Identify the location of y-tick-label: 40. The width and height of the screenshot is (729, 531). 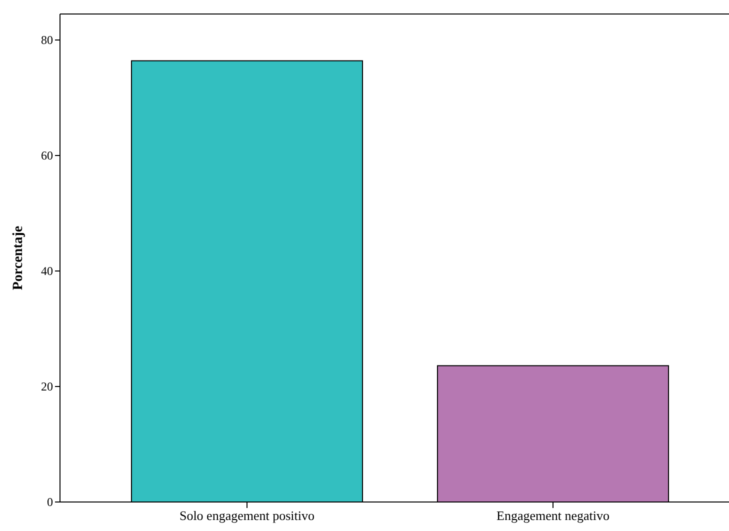
(47, 271).